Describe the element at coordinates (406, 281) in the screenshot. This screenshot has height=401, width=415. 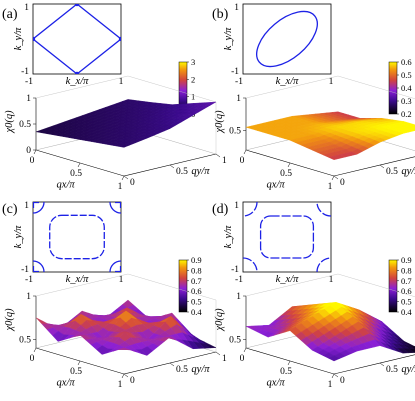
I see `colorbar-tick-label: 0.7` at that location.